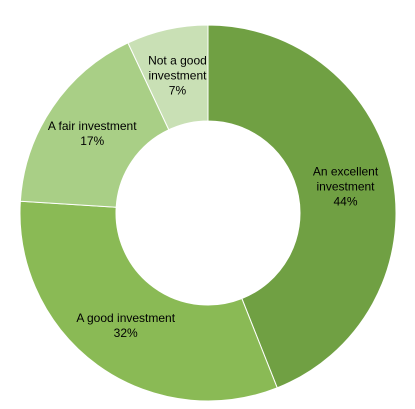 The image size is (415, 409). Describe the element at coordinates (177, 90) in the screenshot. I see `value-label: 7%` at that location.